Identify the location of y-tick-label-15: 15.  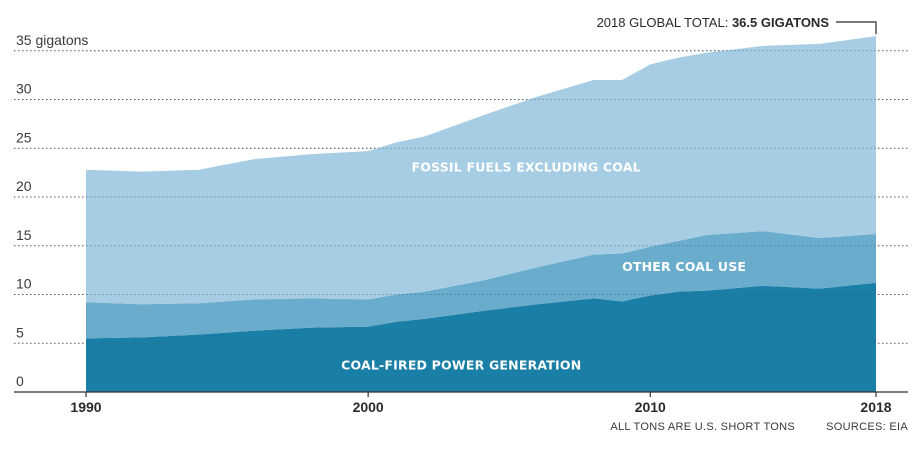
(24, 235).